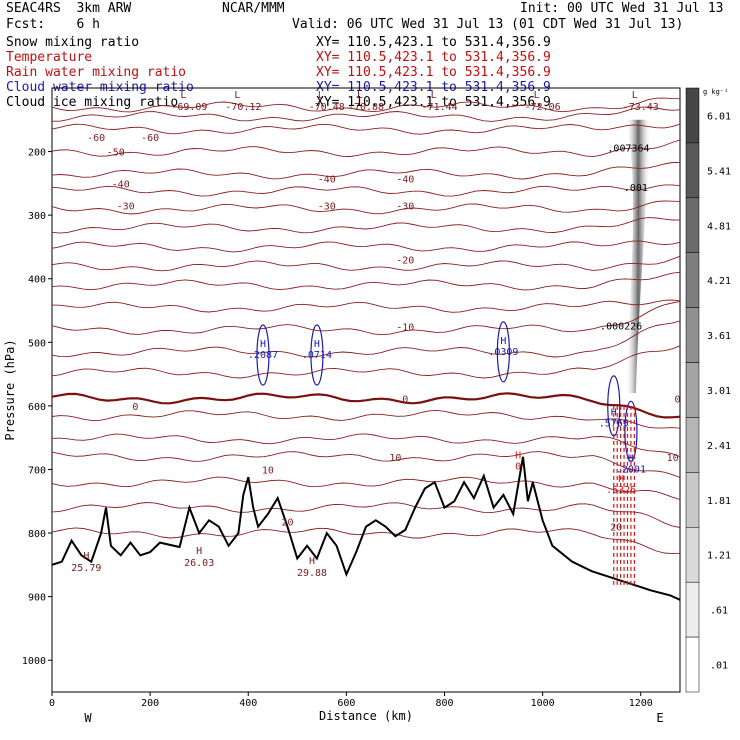 The width and height of the screenshot is (740, 740). I want to click on surface-temperature-label: 26.03, so click(199, 563).